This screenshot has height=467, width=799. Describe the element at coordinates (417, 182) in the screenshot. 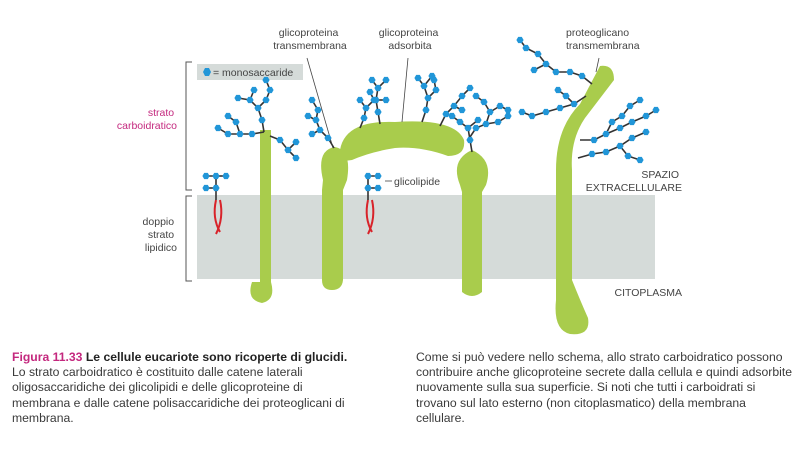

I see `label-glycolipid: glicolipide` at that location.